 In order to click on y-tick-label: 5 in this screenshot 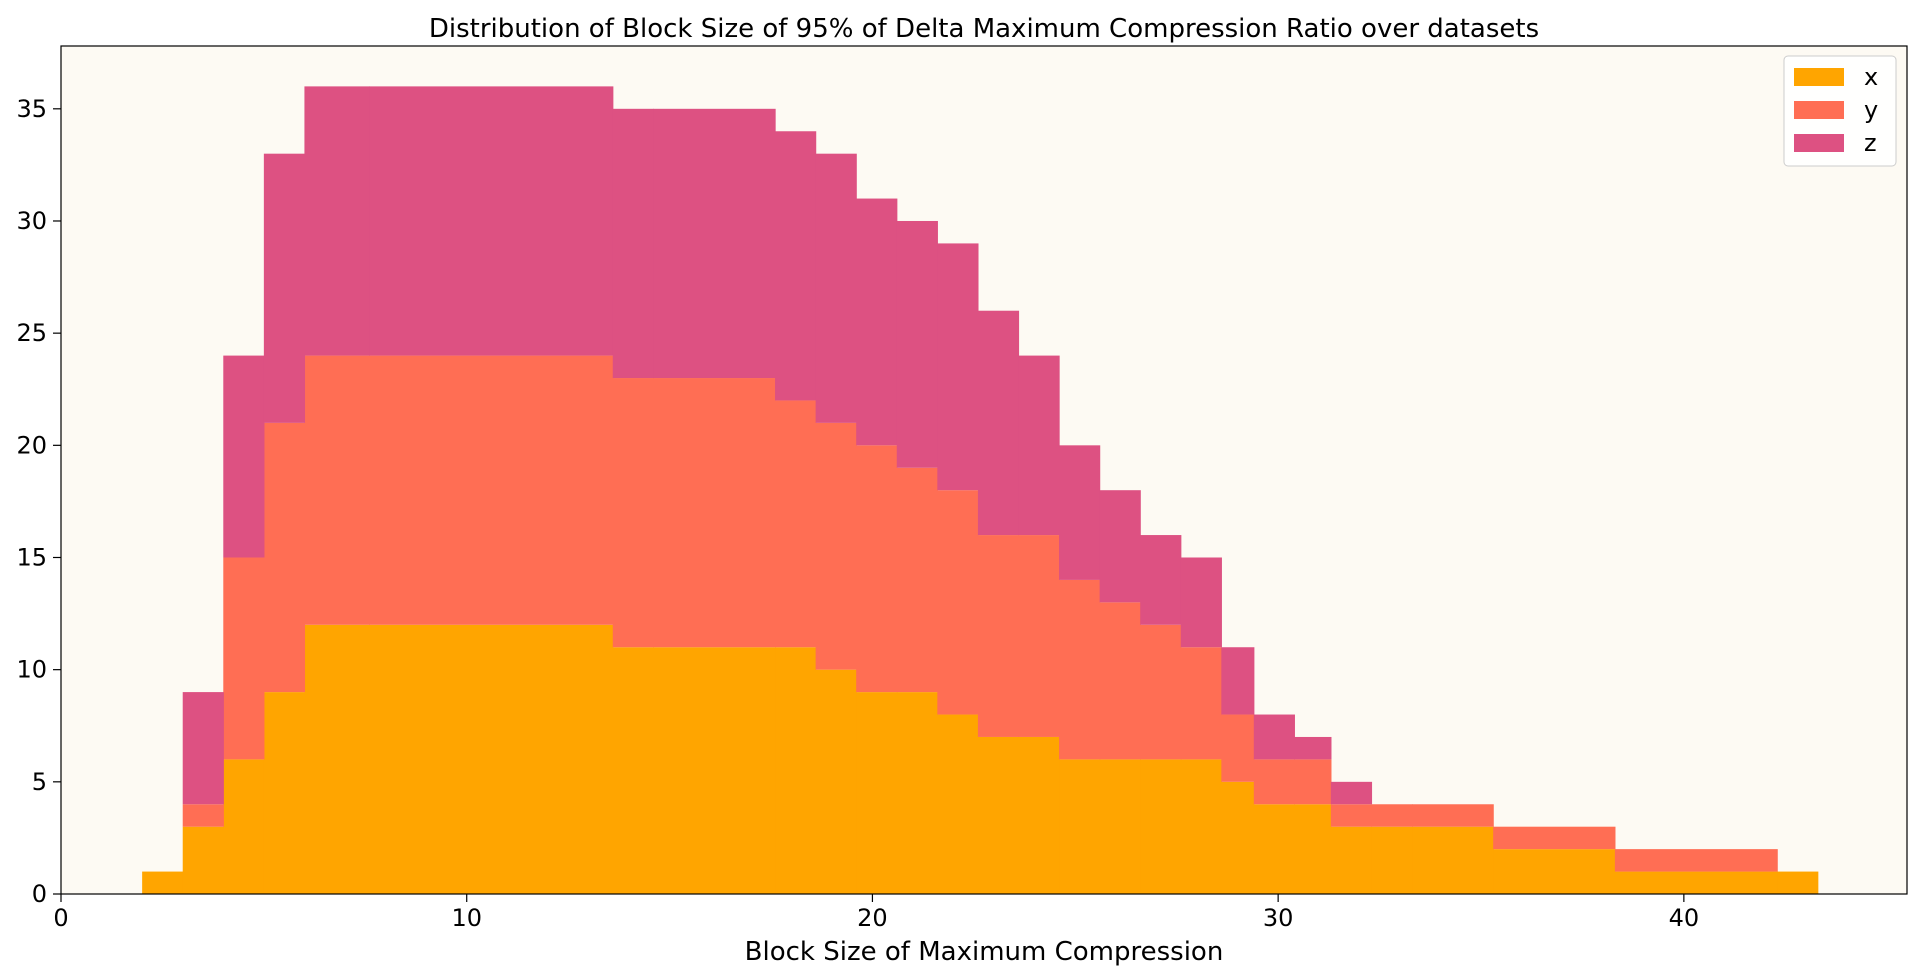, I will do `click(39, 782)`.